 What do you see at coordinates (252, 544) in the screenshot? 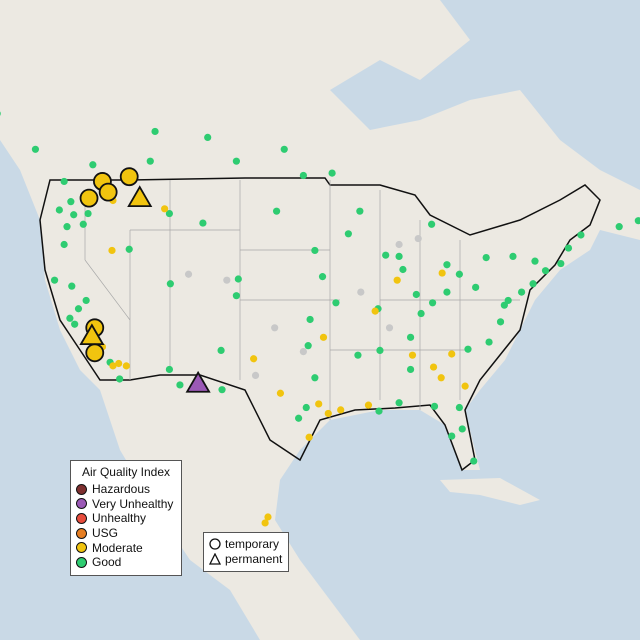
I see `legend-label: temporary` at bounding box center [252, 544].